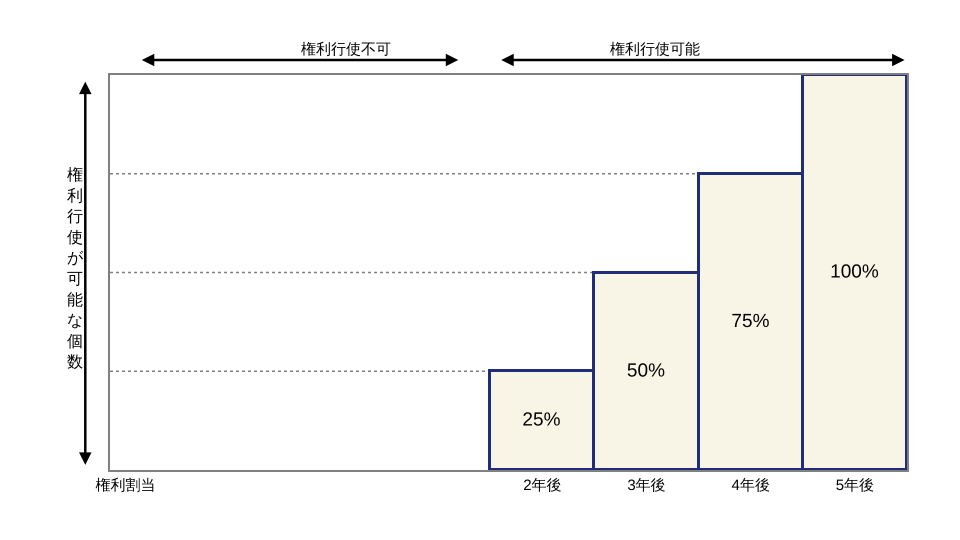 This screenshot has width=960, height=540. What do you see at coordinates (646, 485) in the screenshot?
I see `x-tick-label: 3年後` at bounding box center [646, 485].